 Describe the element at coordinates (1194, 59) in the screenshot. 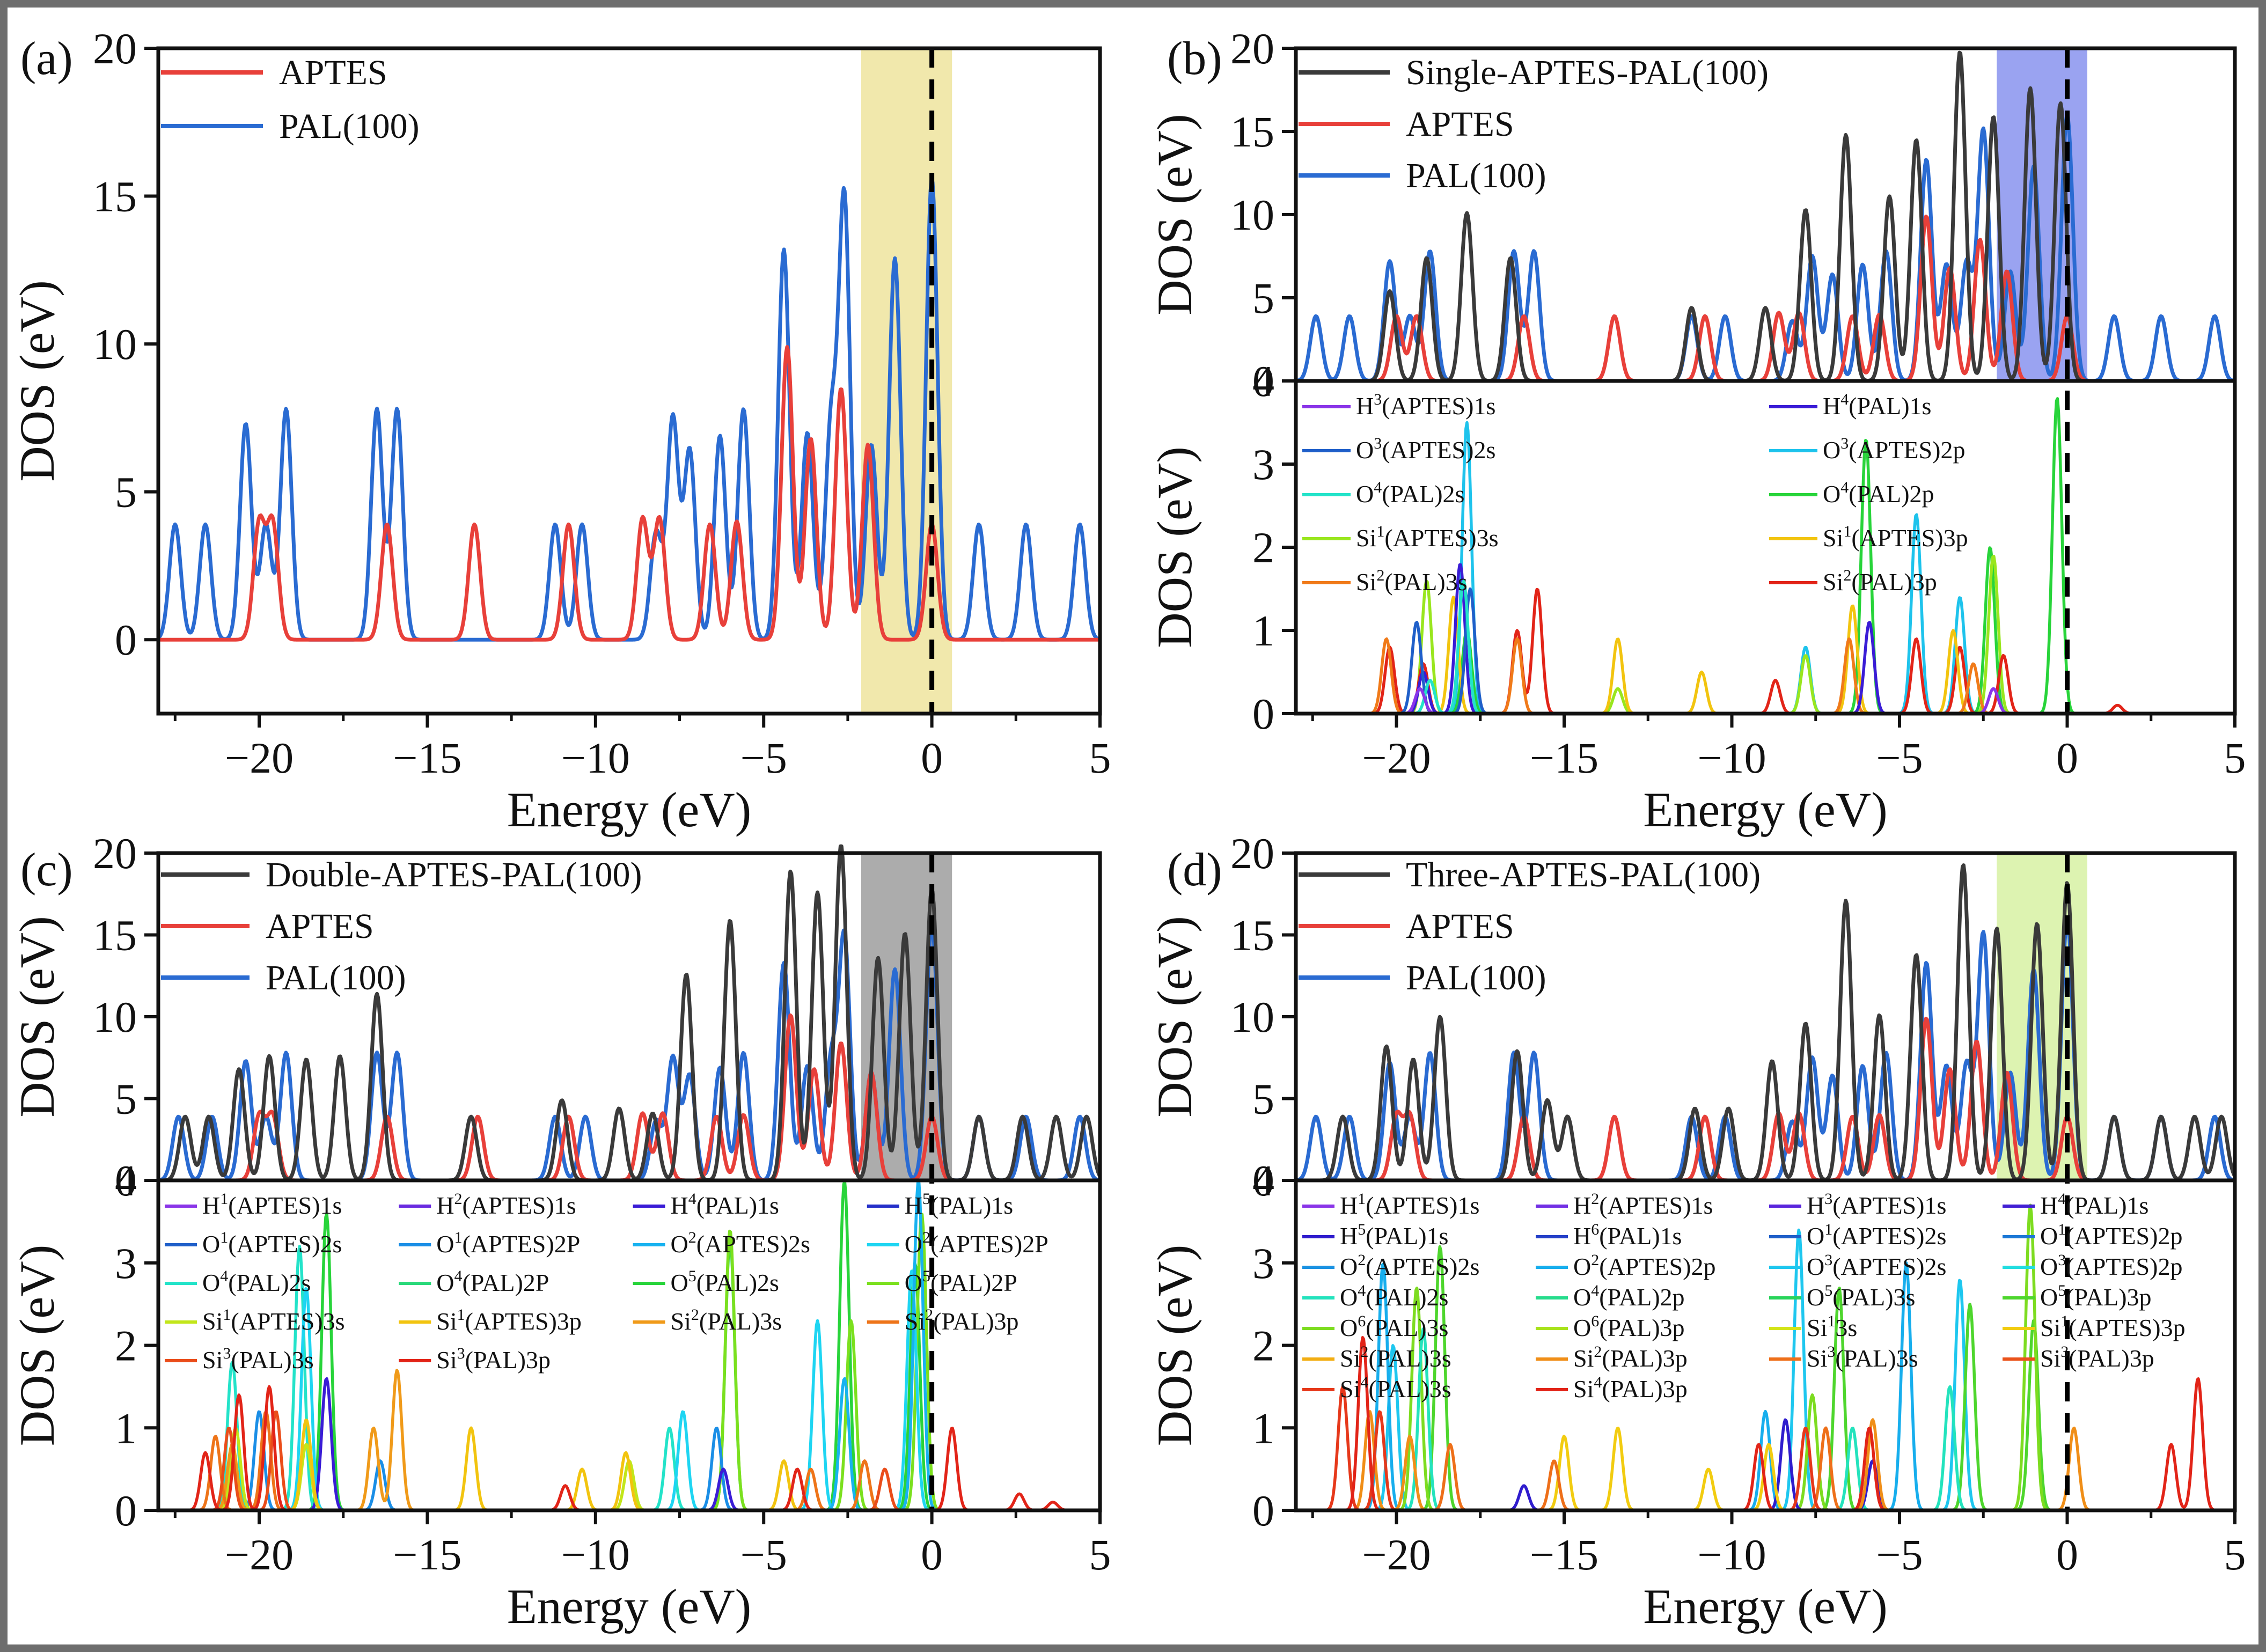

I see `panel-letter: (b)` at that location.